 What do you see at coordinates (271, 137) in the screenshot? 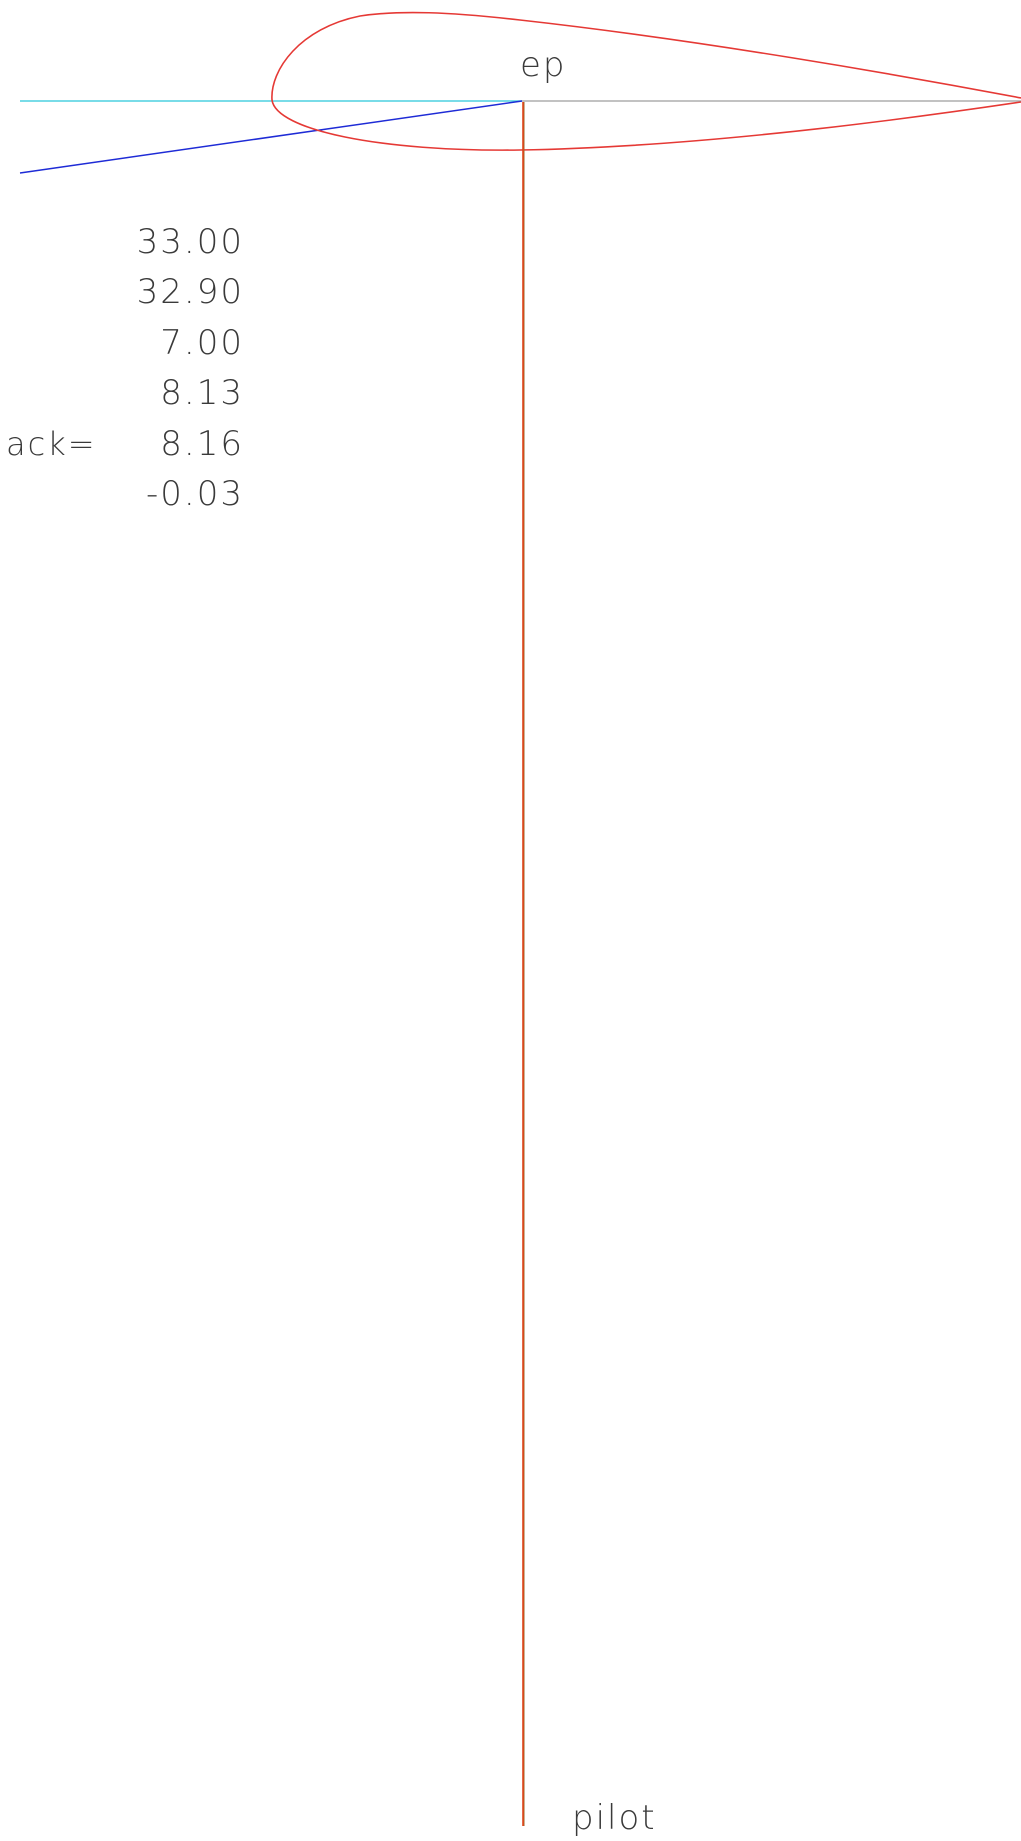
I see `angle-line` at bounding box center [271, 137].